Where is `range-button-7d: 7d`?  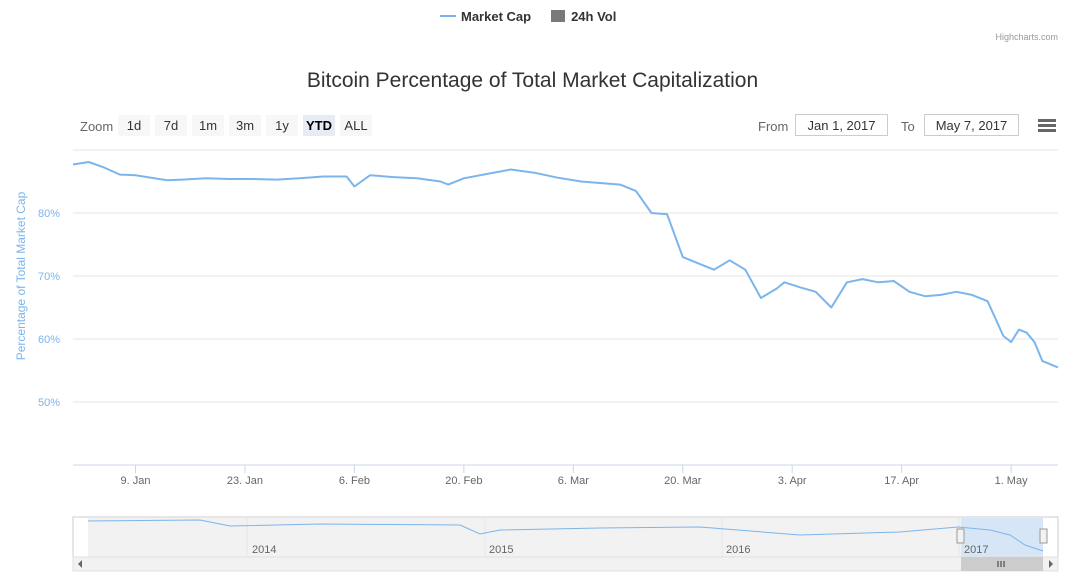
range-button-7d: 7d is located at coordinates (171, 125).